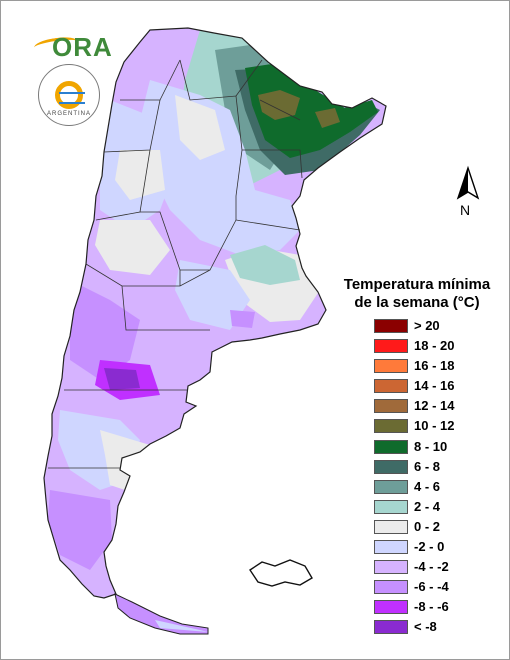 The image size is (510, 660). Describe the element at coordinates (68, 114) in the screenshot. I see `seal-label: ARGENTINA` at that location.